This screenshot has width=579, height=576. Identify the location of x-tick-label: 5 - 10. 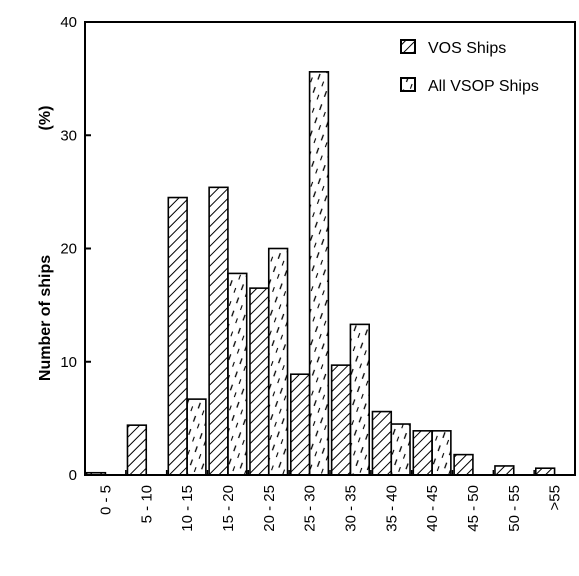
(146, 504).